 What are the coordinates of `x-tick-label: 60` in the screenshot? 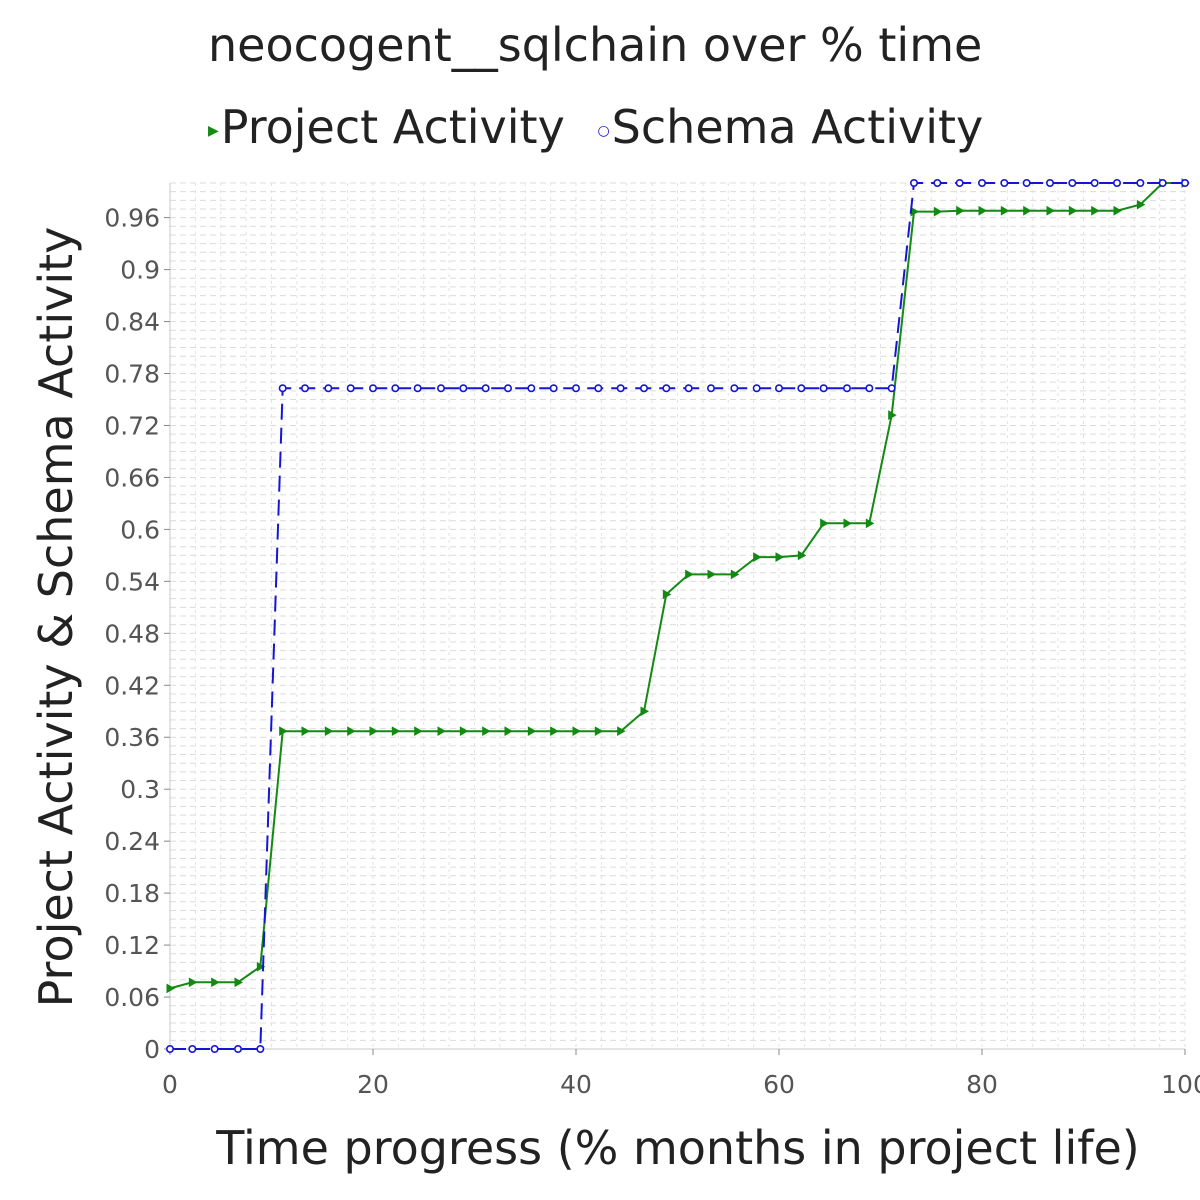 It's located at (779, 1084).